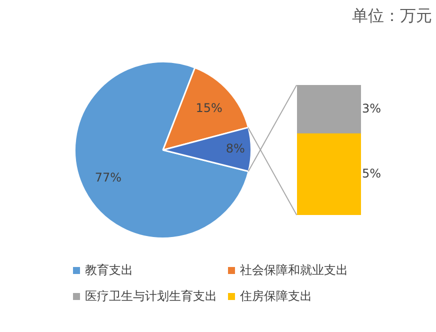  I want to click on legend-label: 住房保障支出, so click(276, 296).